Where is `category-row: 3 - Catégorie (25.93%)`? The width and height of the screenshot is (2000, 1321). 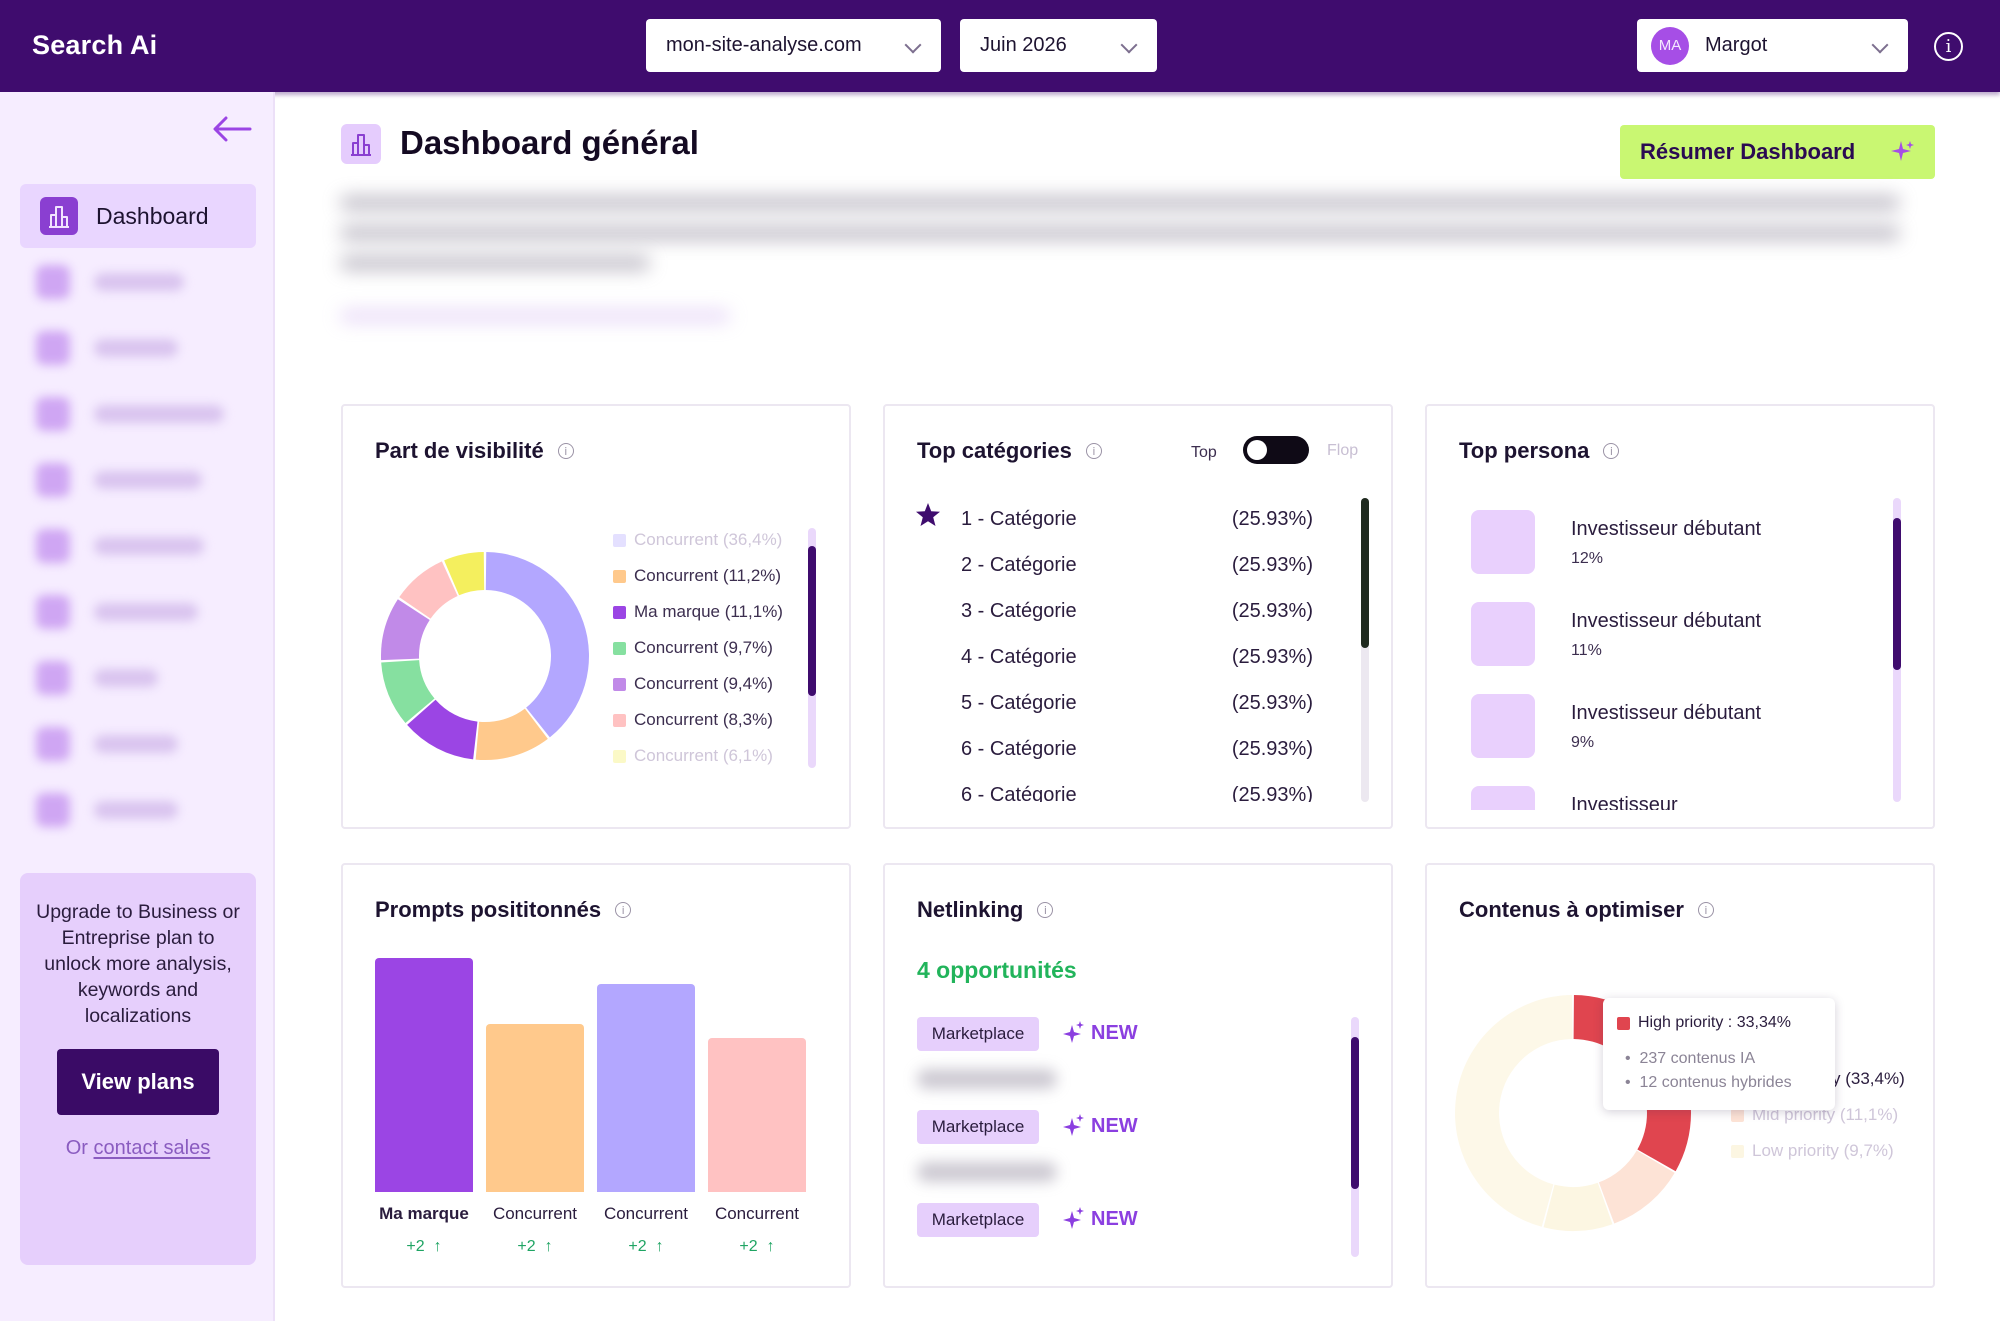
category-row: 3 - Catégorie (25.93%) is located at coordinates (1120, 611).